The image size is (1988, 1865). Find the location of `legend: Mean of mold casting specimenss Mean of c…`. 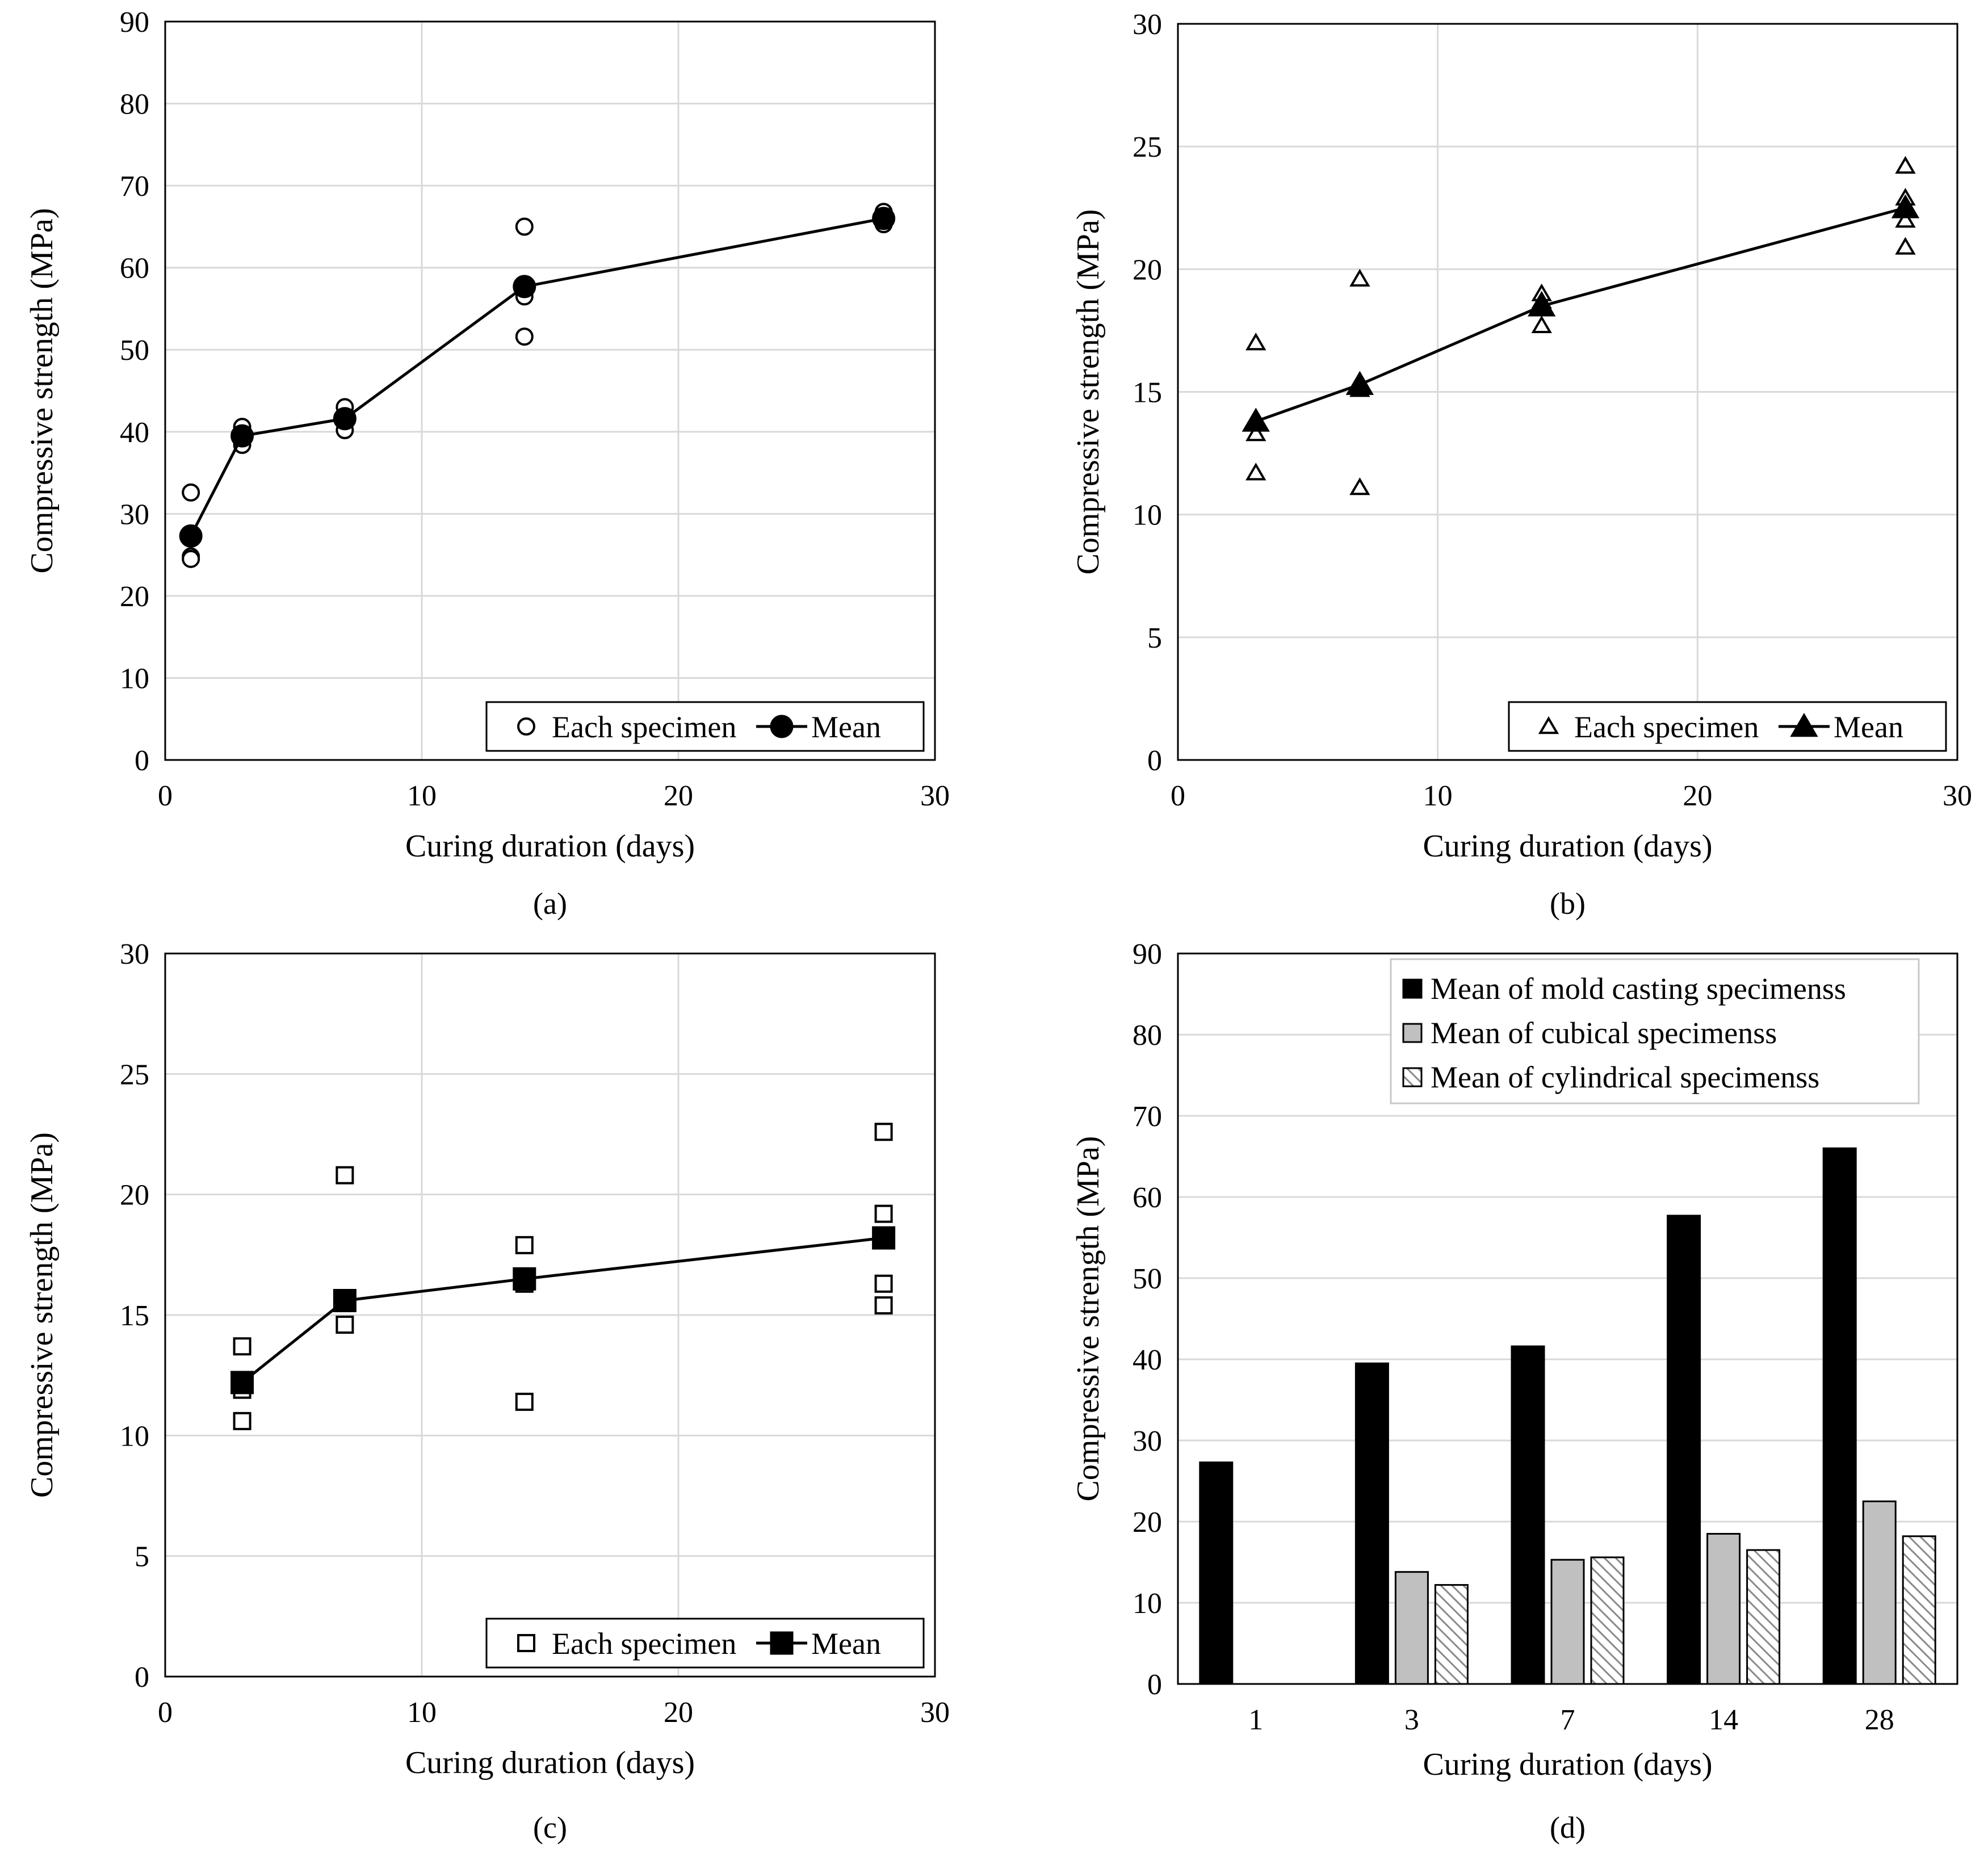

legend: Mean of mold casting specimenss Mean of c… is located at coordinates (1655, 1031).